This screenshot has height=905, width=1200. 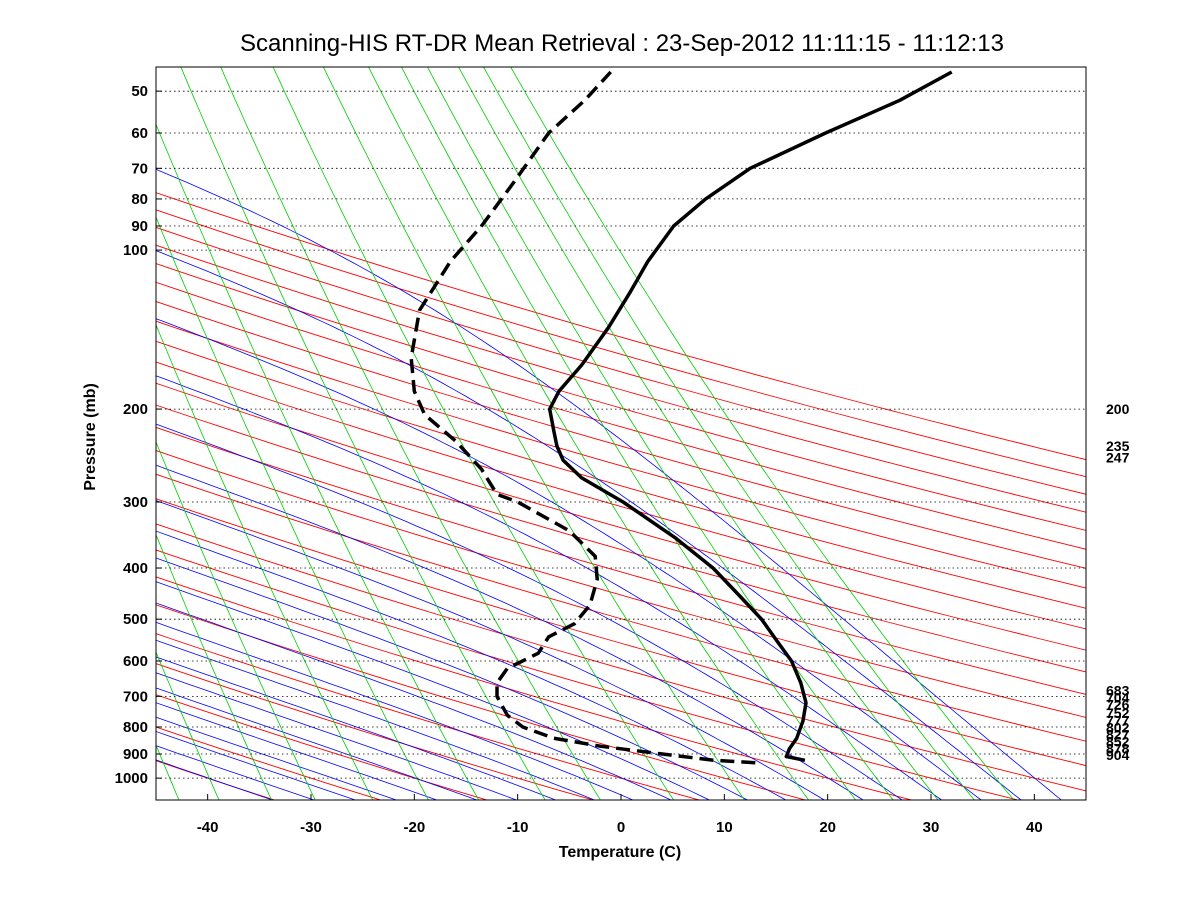 What do you see at coordinates (139, 199) in the screenshot?
I see `y-tick-label: 80` at bounding box center [139, 199].